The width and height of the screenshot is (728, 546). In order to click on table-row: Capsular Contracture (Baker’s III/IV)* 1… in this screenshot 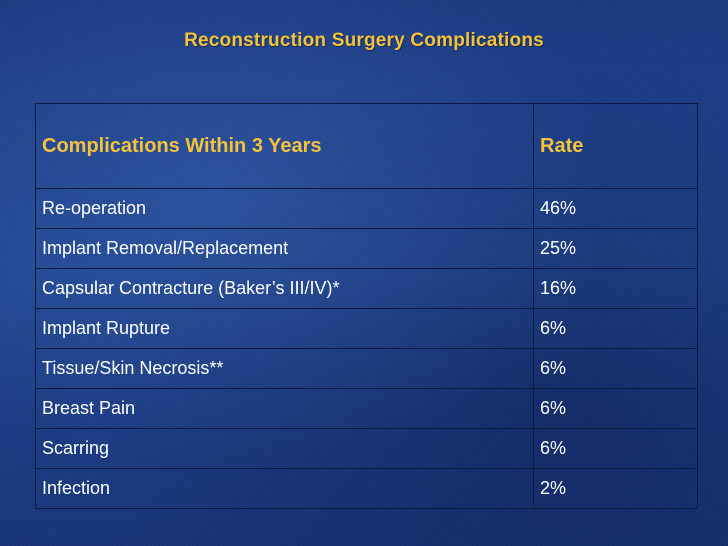, I will do `click(366, 288)`.